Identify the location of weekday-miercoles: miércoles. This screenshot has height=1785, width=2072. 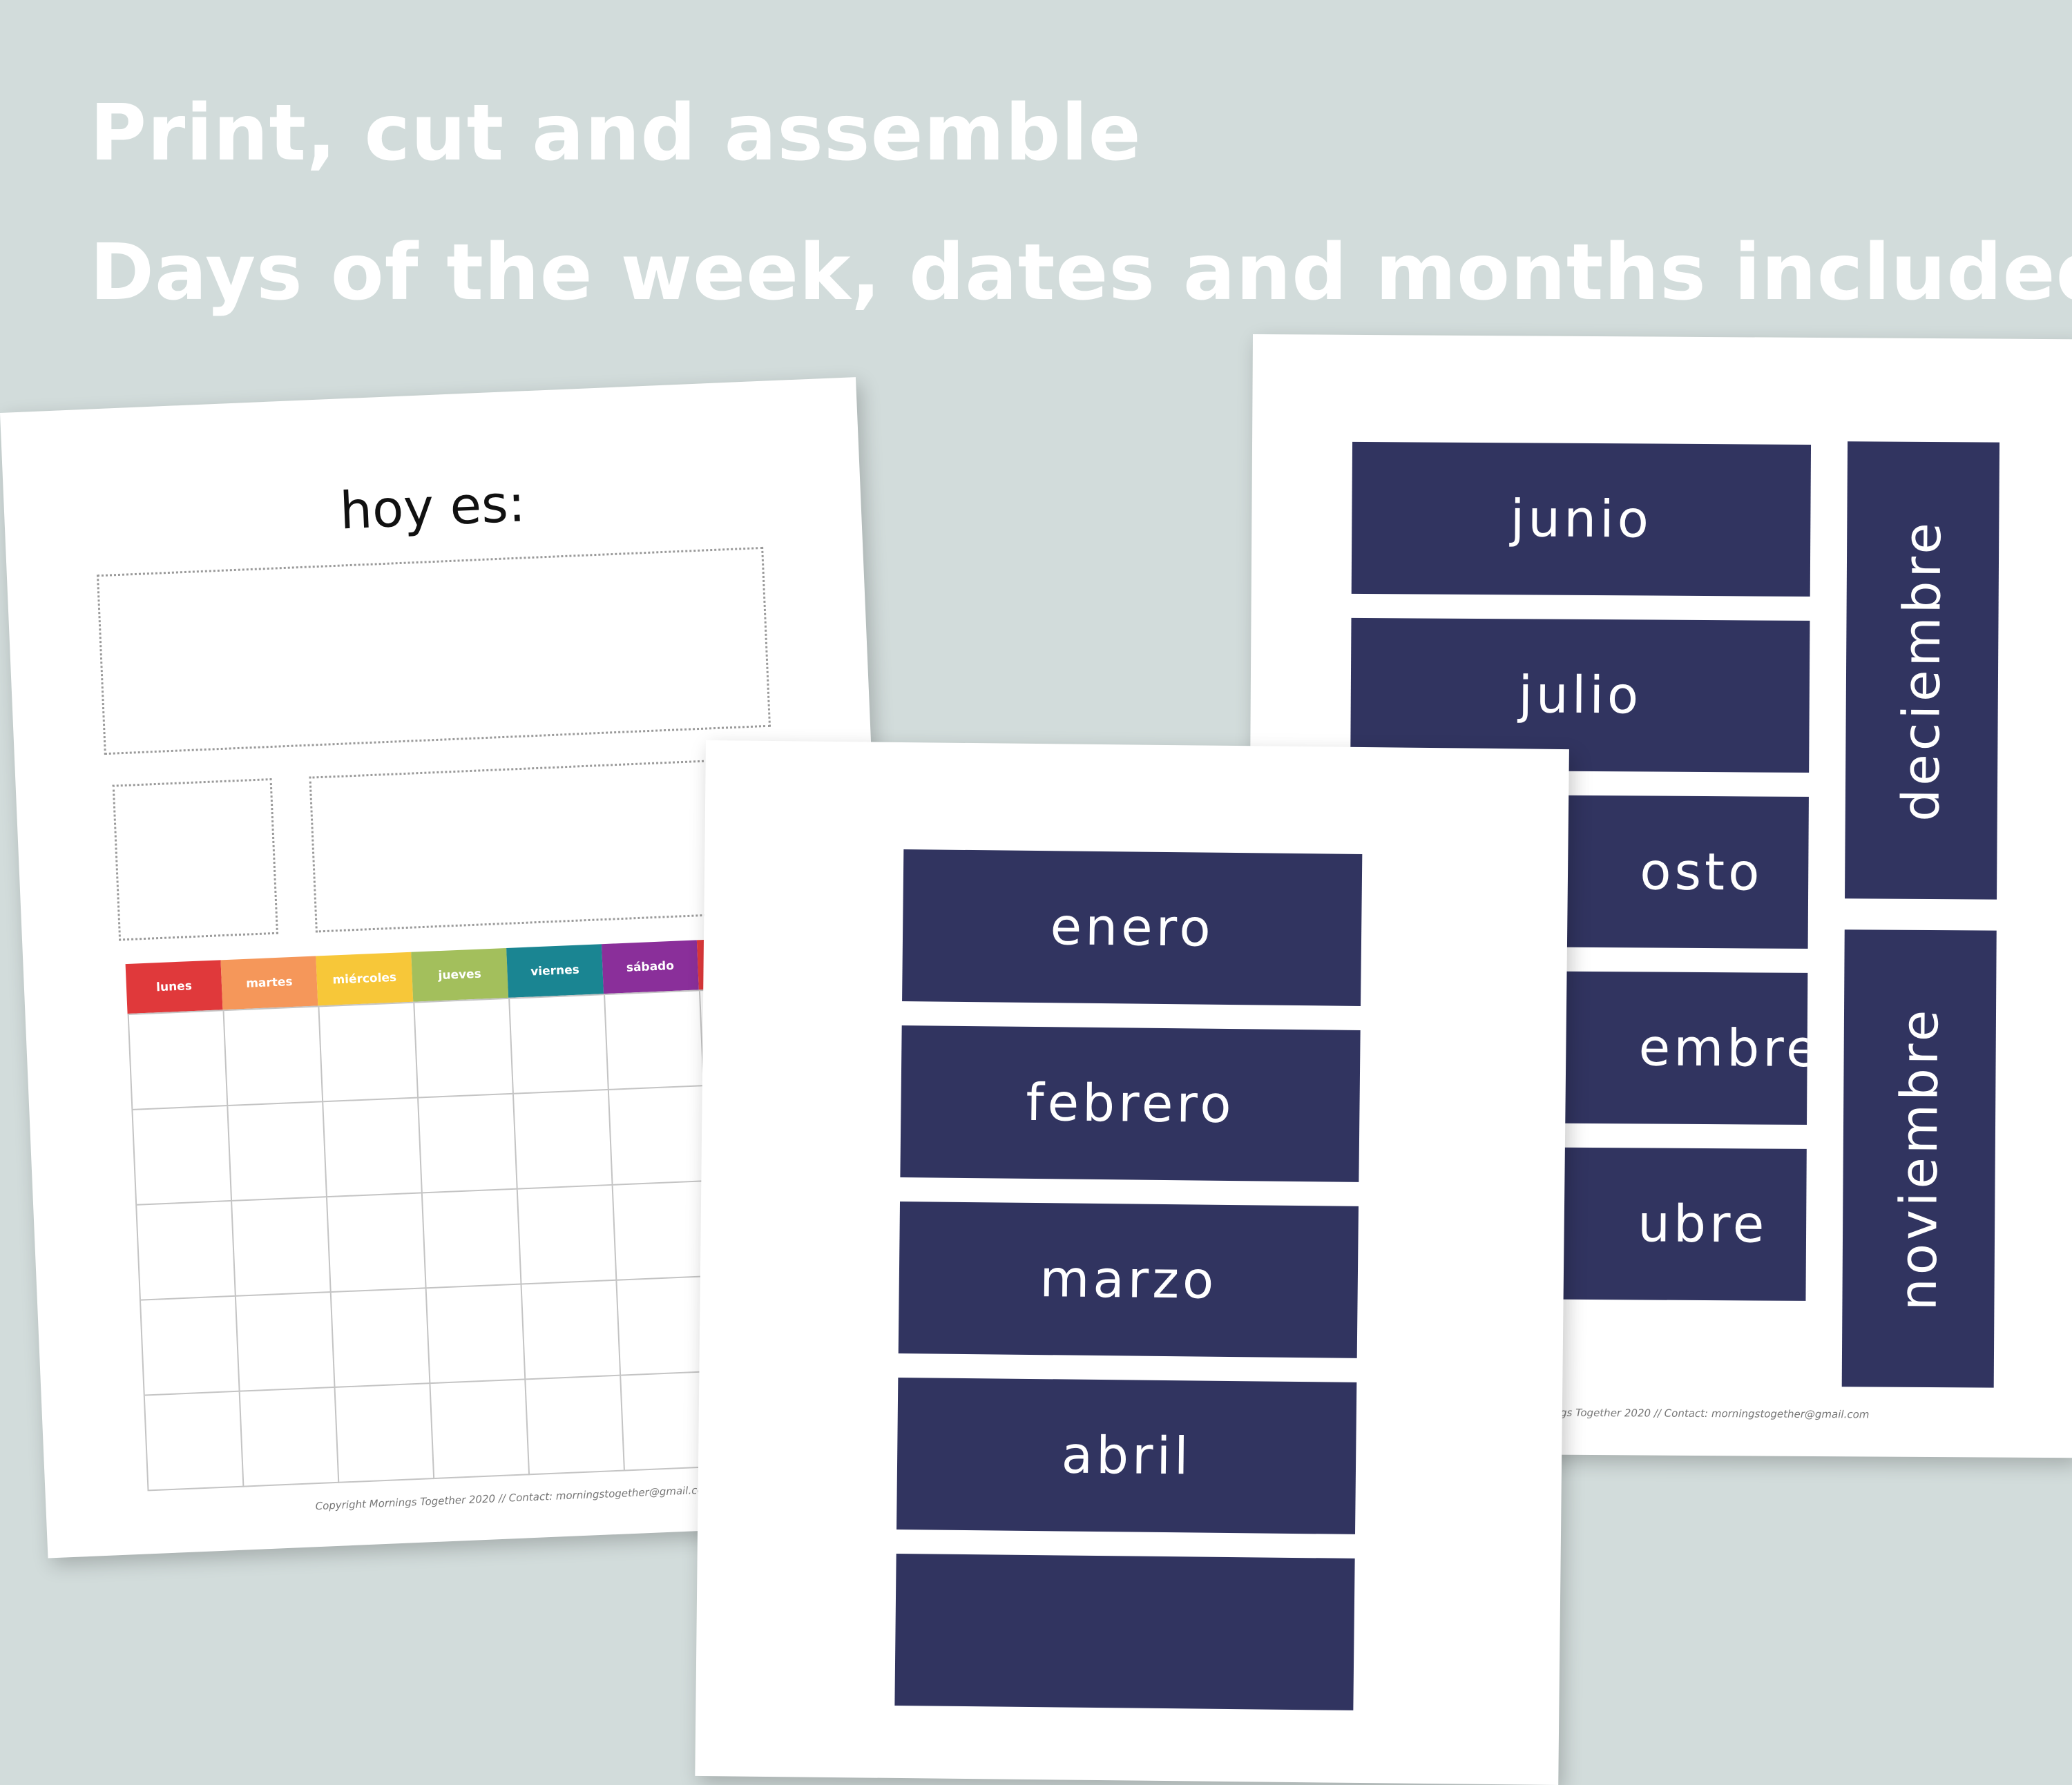
(365, 979).